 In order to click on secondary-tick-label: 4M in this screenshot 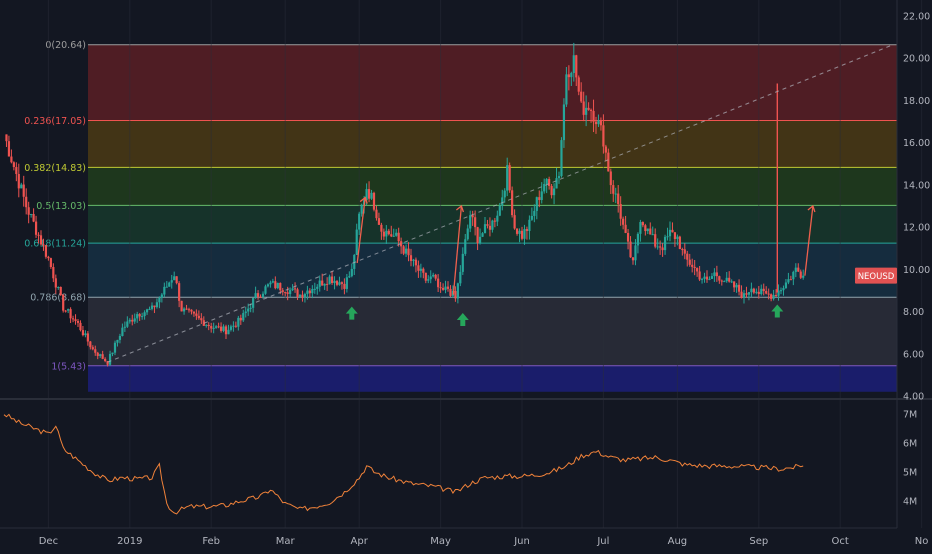, I will do `click(910, 501)`.